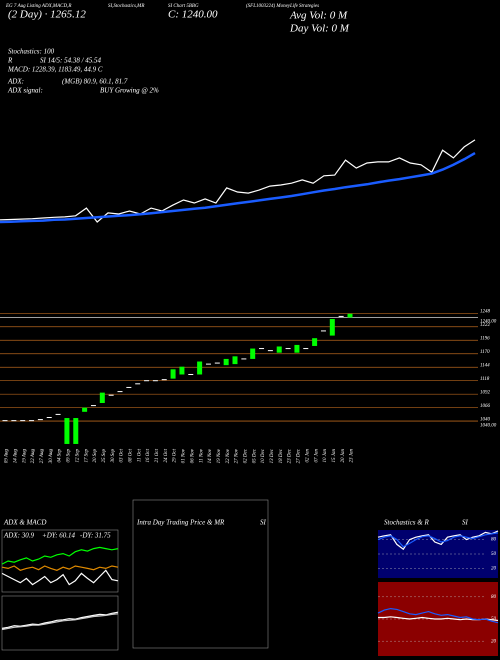 Image resolution: width=500 pixels, height=660 pixels. I want to click on x-tick-label: 29 Oct, so click(175, 455).